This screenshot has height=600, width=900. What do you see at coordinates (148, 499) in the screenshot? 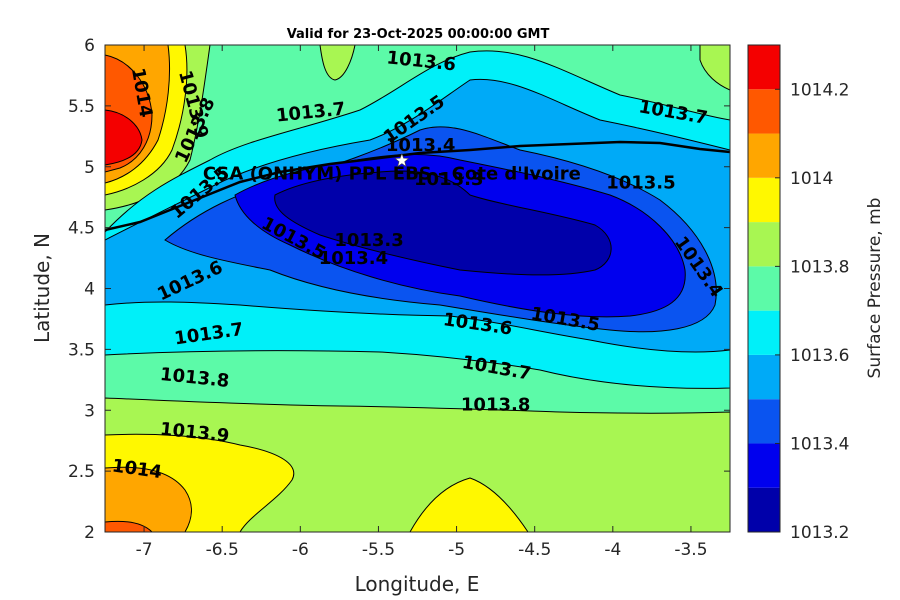
I see `contour-band-1014-south` at bounding box center [148, 499].